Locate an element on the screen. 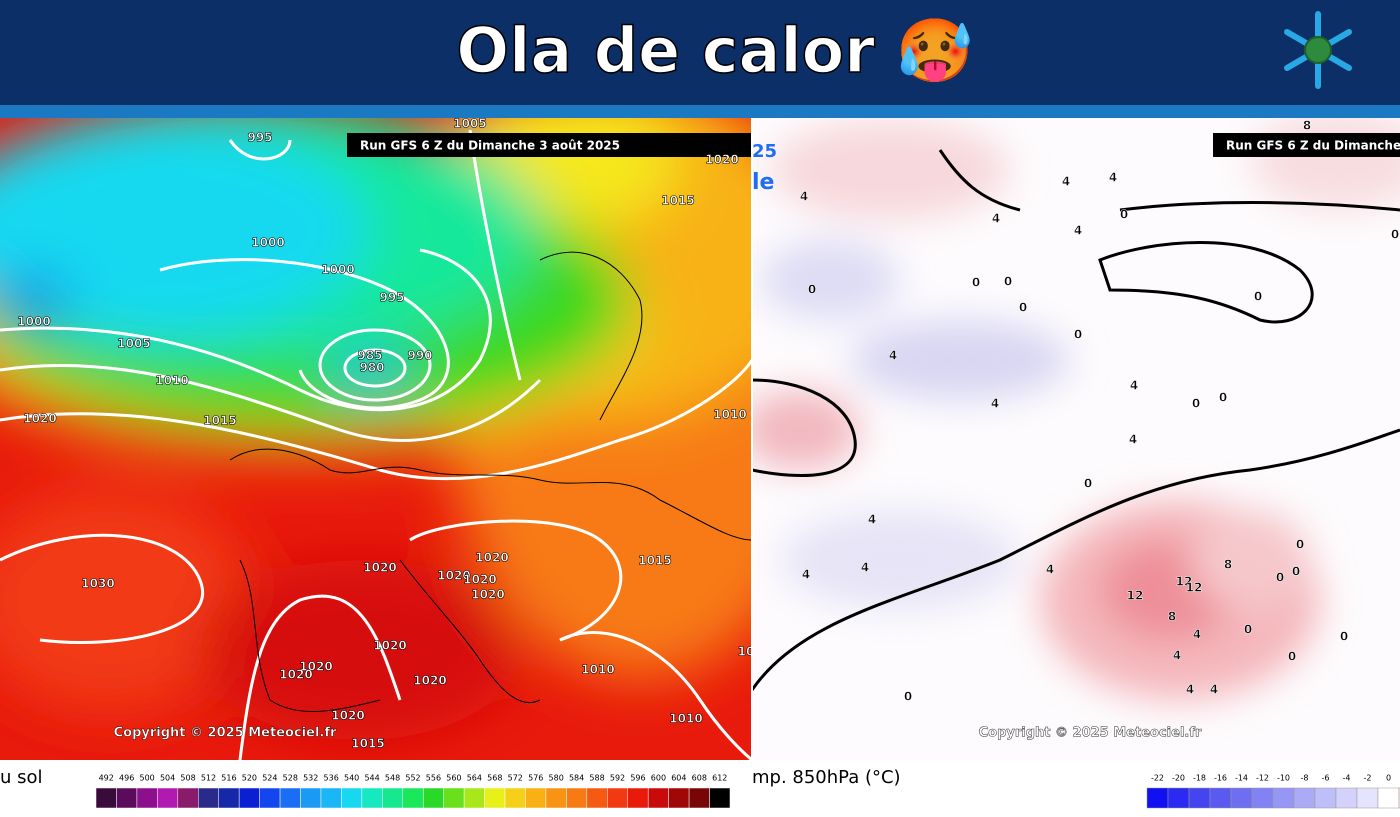 The height and width of the screenshot is (817, 1400). scale-label: 592 is located at coordinates (617, 778).